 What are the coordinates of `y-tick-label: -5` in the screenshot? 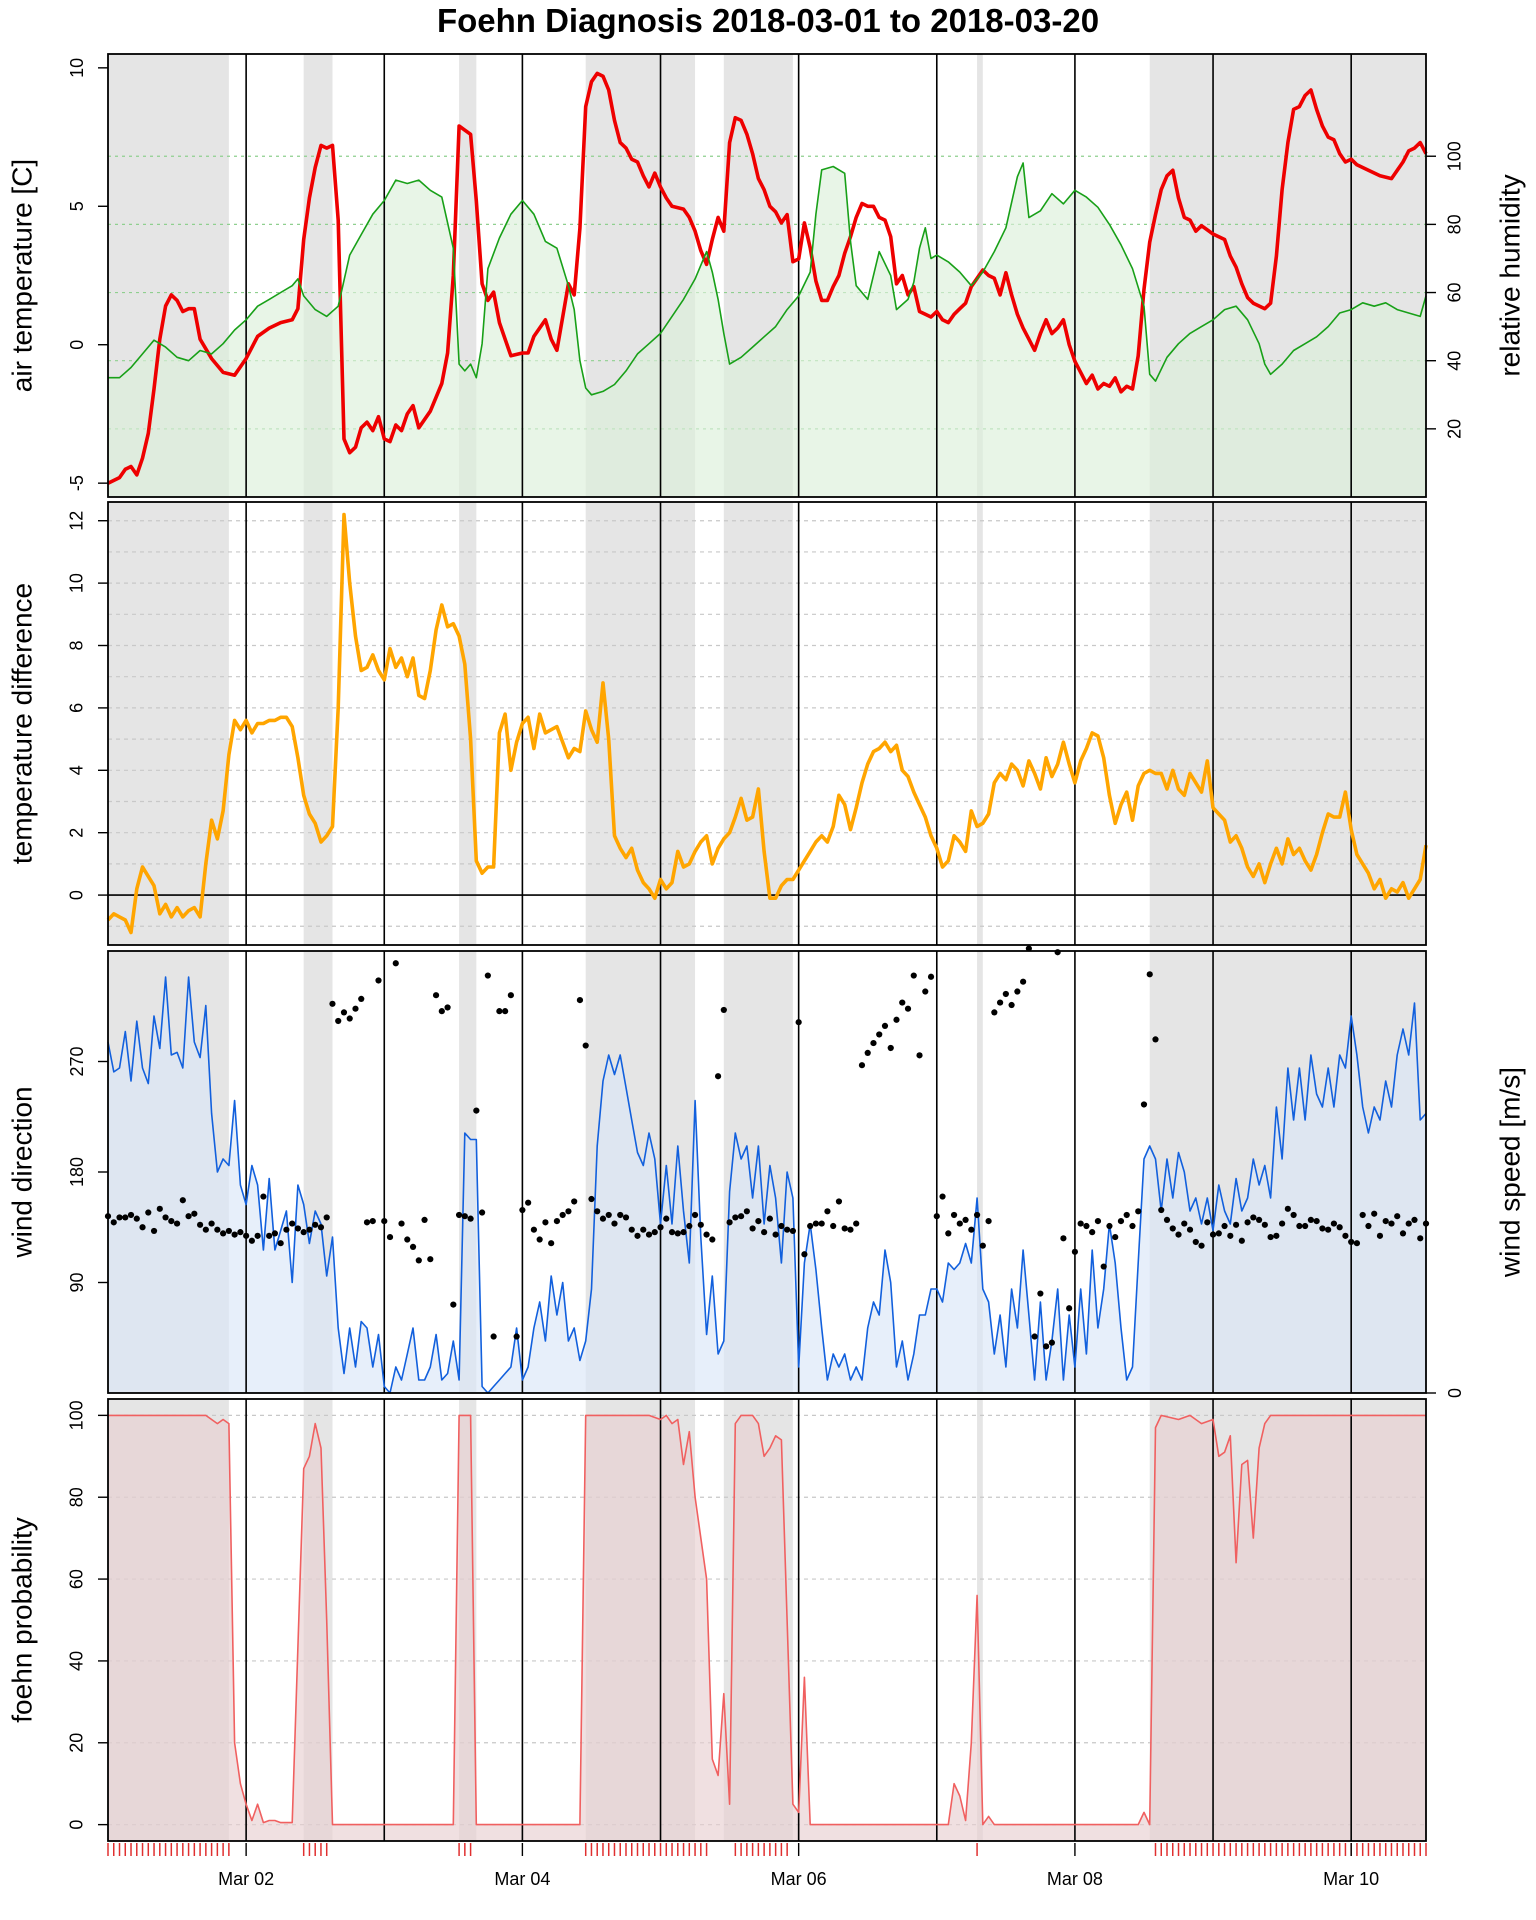 It's located at (77, 483).